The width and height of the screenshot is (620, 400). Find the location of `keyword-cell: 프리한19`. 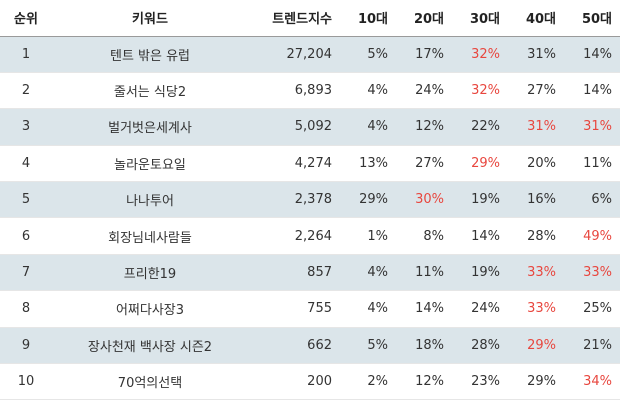

keyword-cell: 프리한19 is located at coordinates (150, 273).